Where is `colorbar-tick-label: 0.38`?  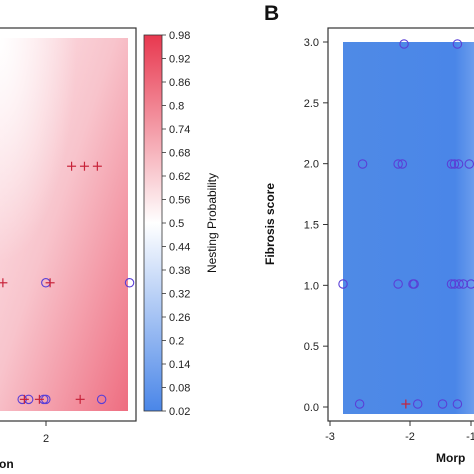
colorbar-tick-label: 0.38 is located at coordinates (179, 271).